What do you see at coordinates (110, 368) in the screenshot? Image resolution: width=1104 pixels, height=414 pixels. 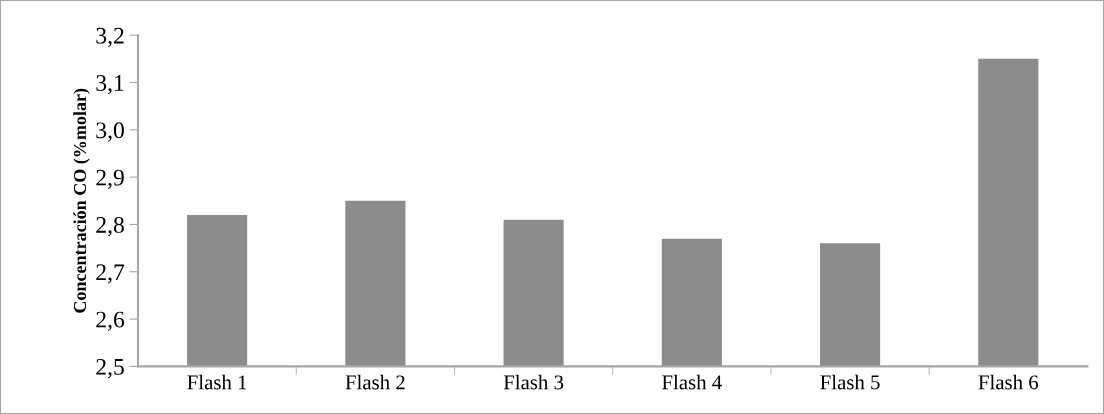 I see `y-tick-label: 2,5` at bounding box center [110, 368].